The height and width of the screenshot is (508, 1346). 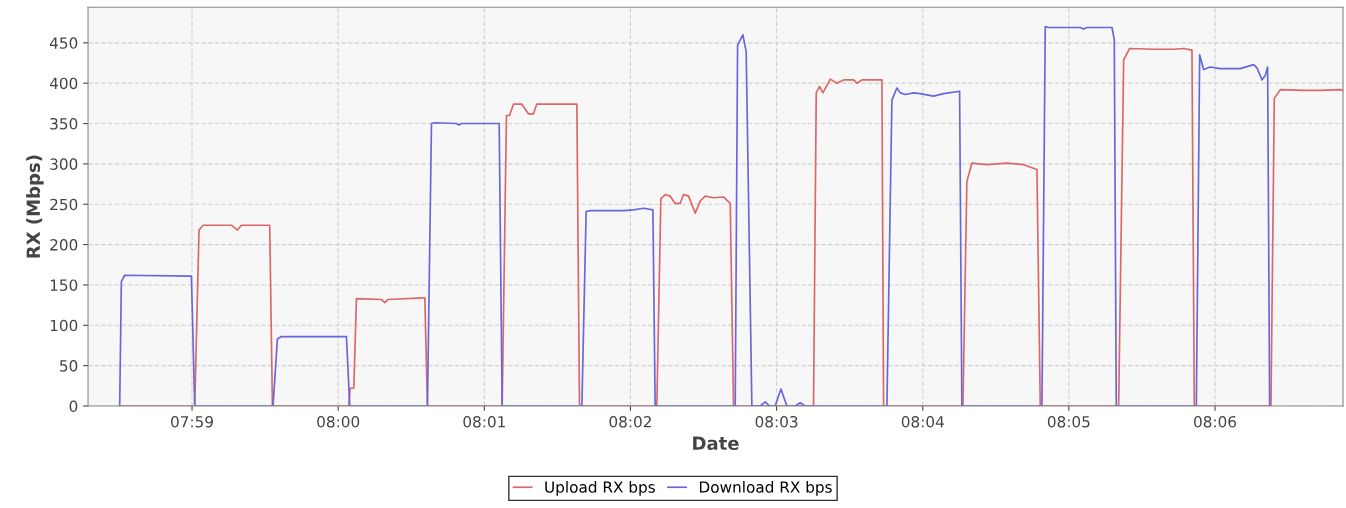 What do you see at coordinates (922, 421) in the screenshot?
I see `x-tick-label: 08:04` at bounding box center [922, 421].